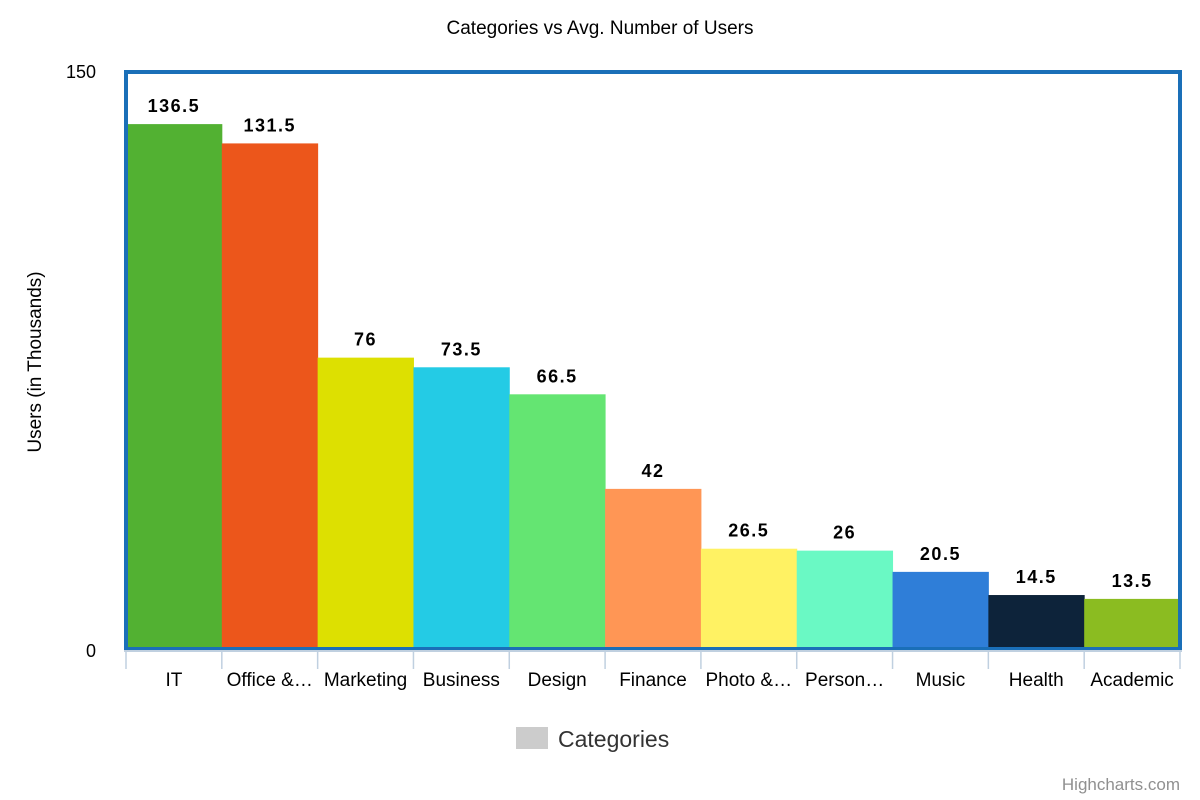 This screenshot has width=1200, height=800. I want to click on data-label: 136.5, so click(174, 106).